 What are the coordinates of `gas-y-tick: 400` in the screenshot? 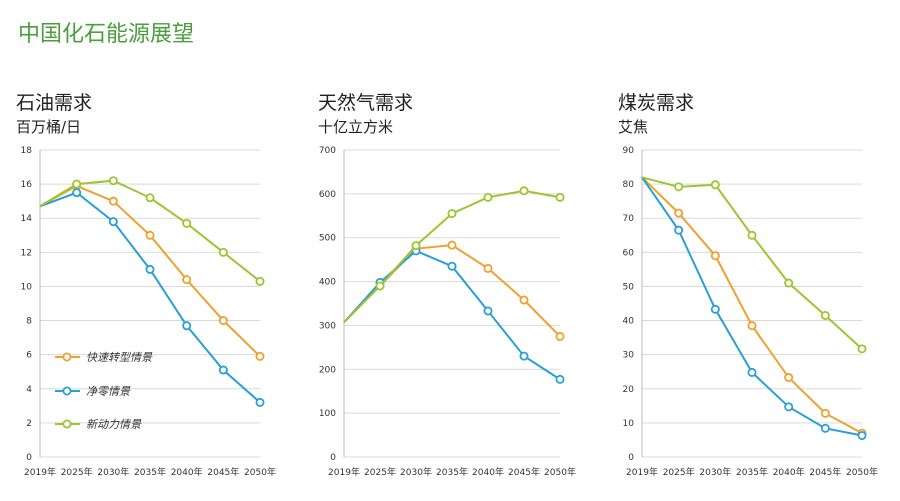 It's located at (327, 283).